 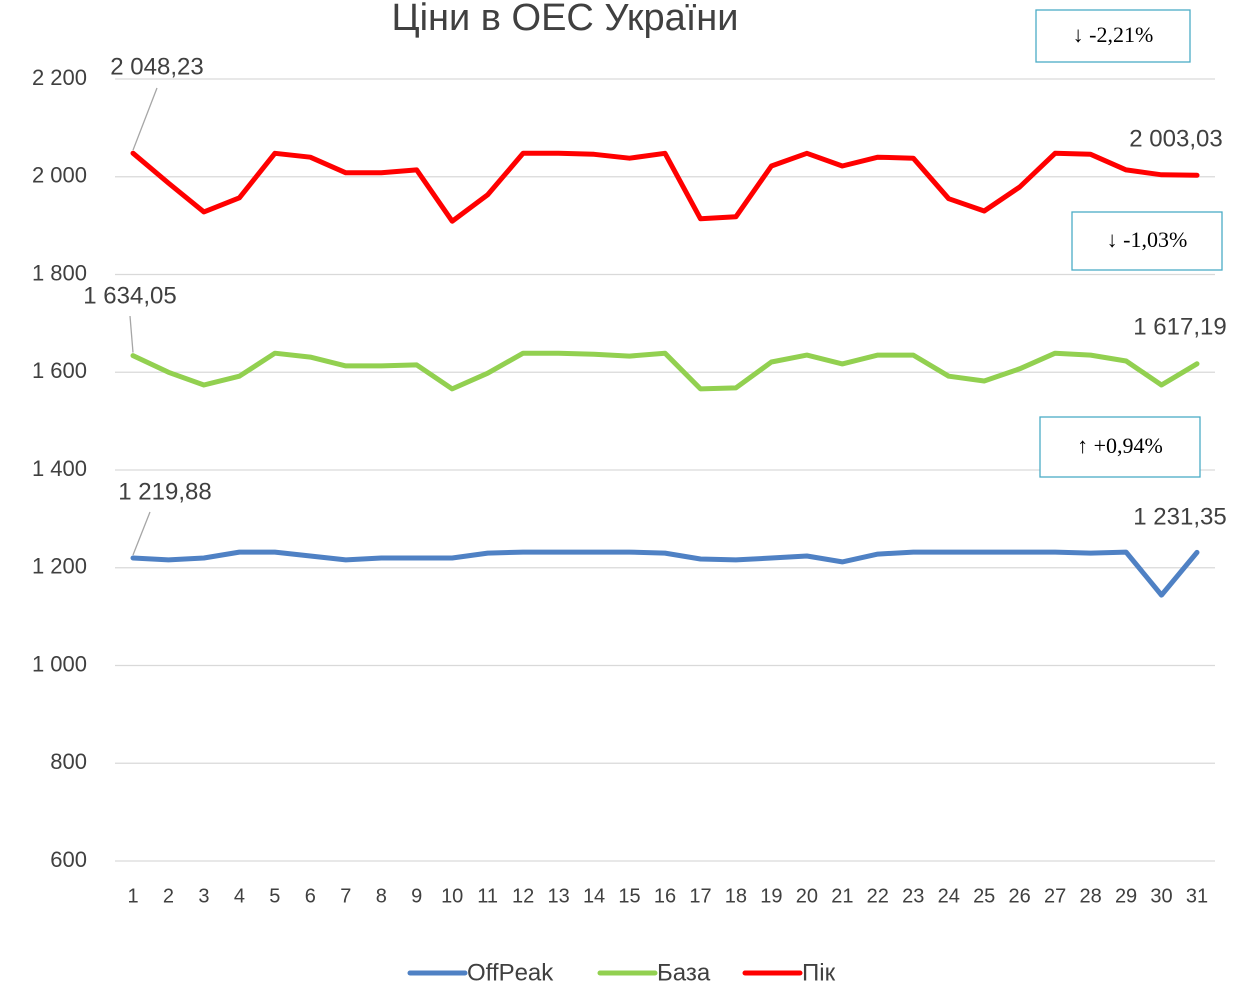 What do you see at coordinates (629, 896) in the screenshot?
I see `x-tick-label: 15` at bounding box center [629, 896].